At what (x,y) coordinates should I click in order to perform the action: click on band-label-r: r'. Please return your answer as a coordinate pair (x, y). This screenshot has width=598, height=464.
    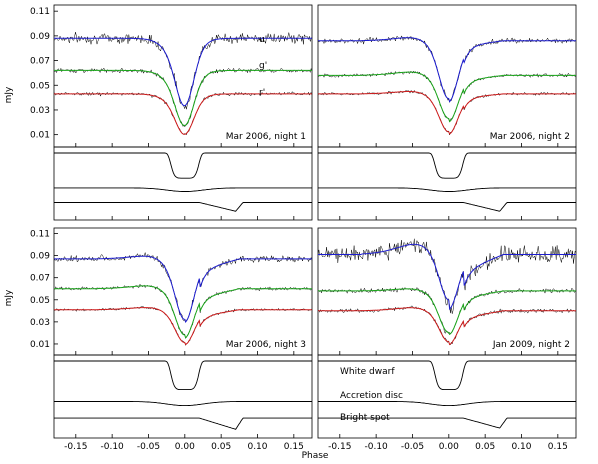
    Looking at the image, I should click on (262, 93).